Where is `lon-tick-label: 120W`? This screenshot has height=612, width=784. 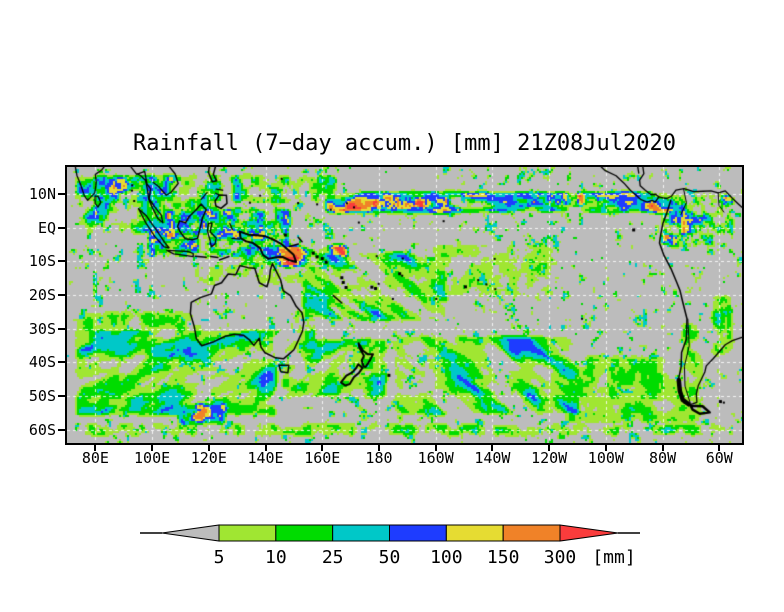
lon-tick-label: 120W is located at coordinates (549, 458).